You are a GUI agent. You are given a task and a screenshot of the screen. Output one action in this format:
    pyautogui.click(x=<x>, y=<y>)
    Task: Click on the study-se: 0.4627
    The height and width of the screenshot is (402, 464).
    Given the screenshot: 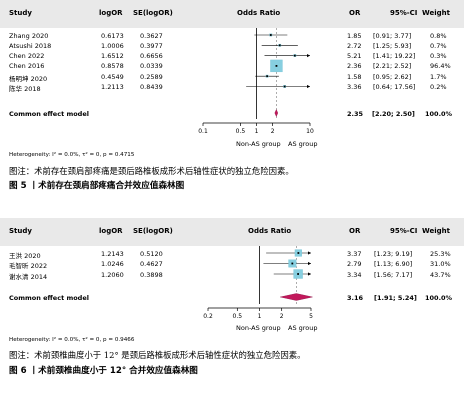 What is the action you would take?
    pyautogui.click(x=151, y=264)
    